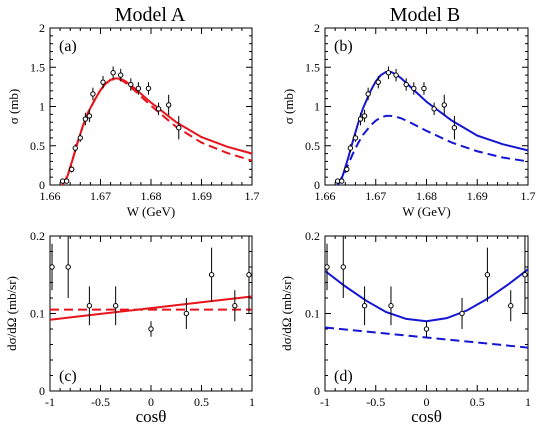 The height and width of the screenshot is (430, 540). What do you see at coordinates (312, 314) in the screenshot?
I see `y-tick-label: 0.1` at bounding box center [312, 314].